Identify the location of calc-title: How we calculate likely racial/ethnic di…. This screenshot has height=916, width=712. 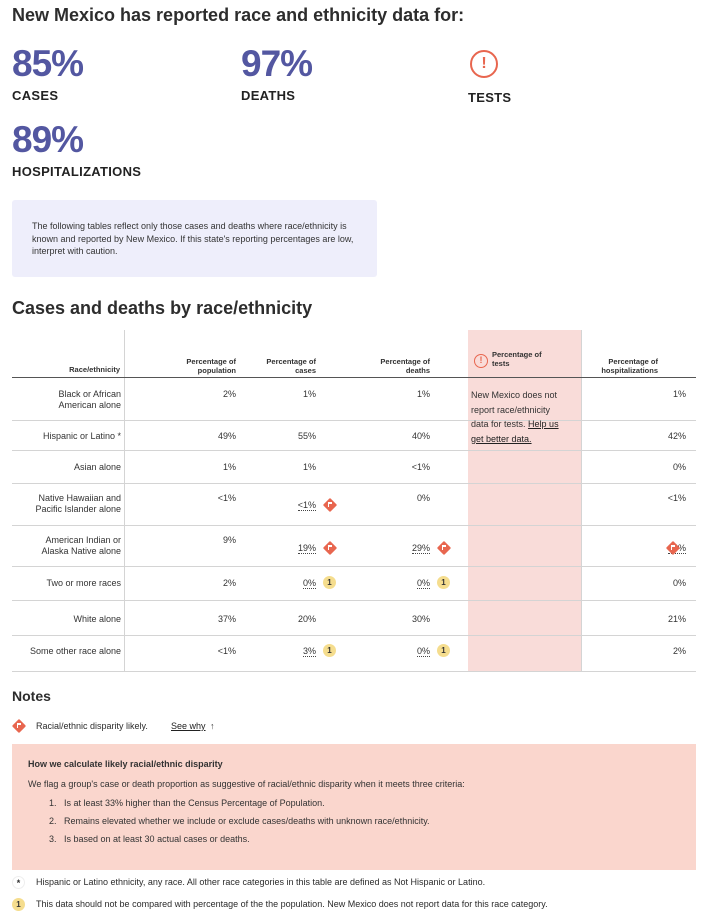
(125, 764).